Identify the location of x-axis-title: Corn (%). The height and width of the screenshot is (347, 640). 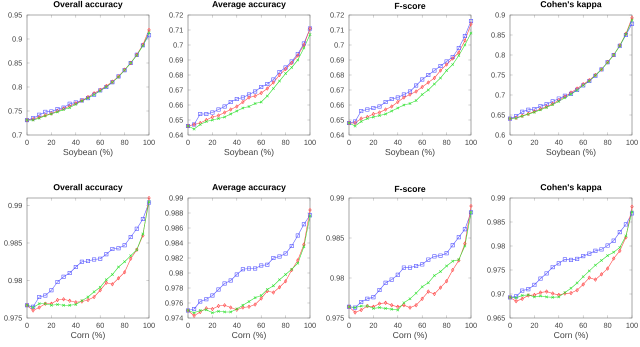
(571, 336).